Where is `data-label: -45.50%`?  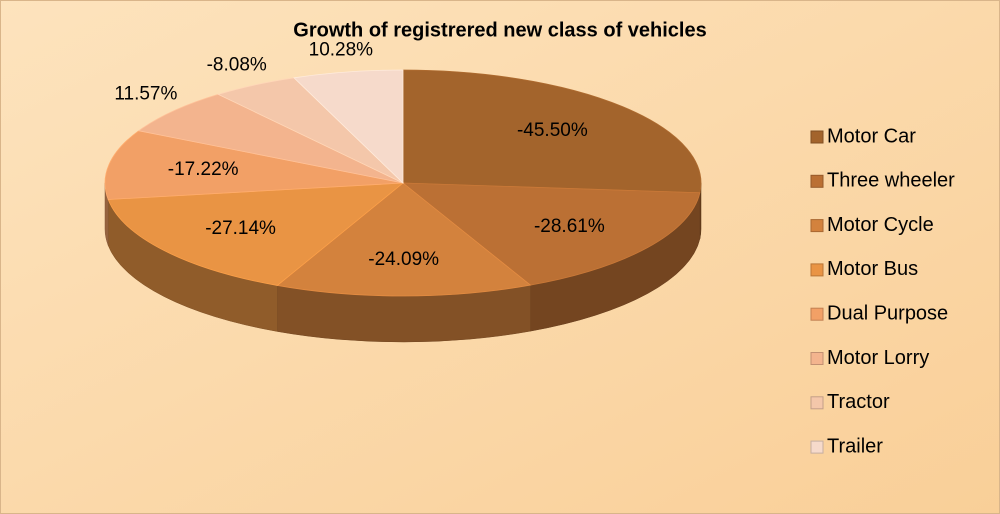
data-label: -45.50% is located at coordinates (552, 130).